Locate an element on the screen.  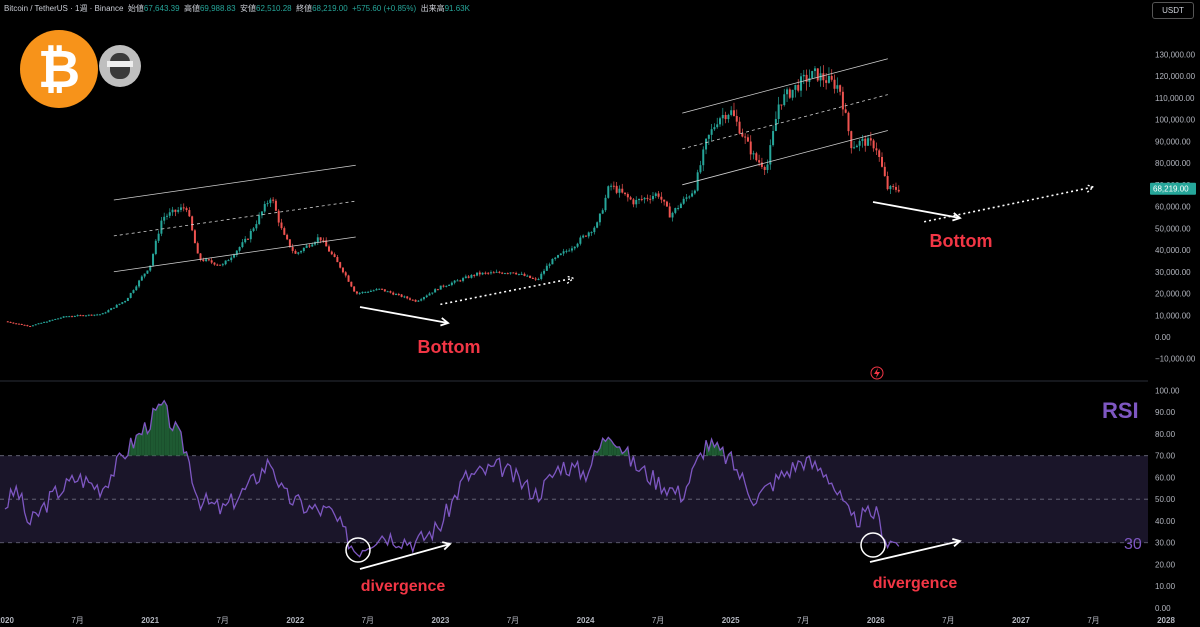
time-axis-label: 2027 is located at coordinates (1021, 620).